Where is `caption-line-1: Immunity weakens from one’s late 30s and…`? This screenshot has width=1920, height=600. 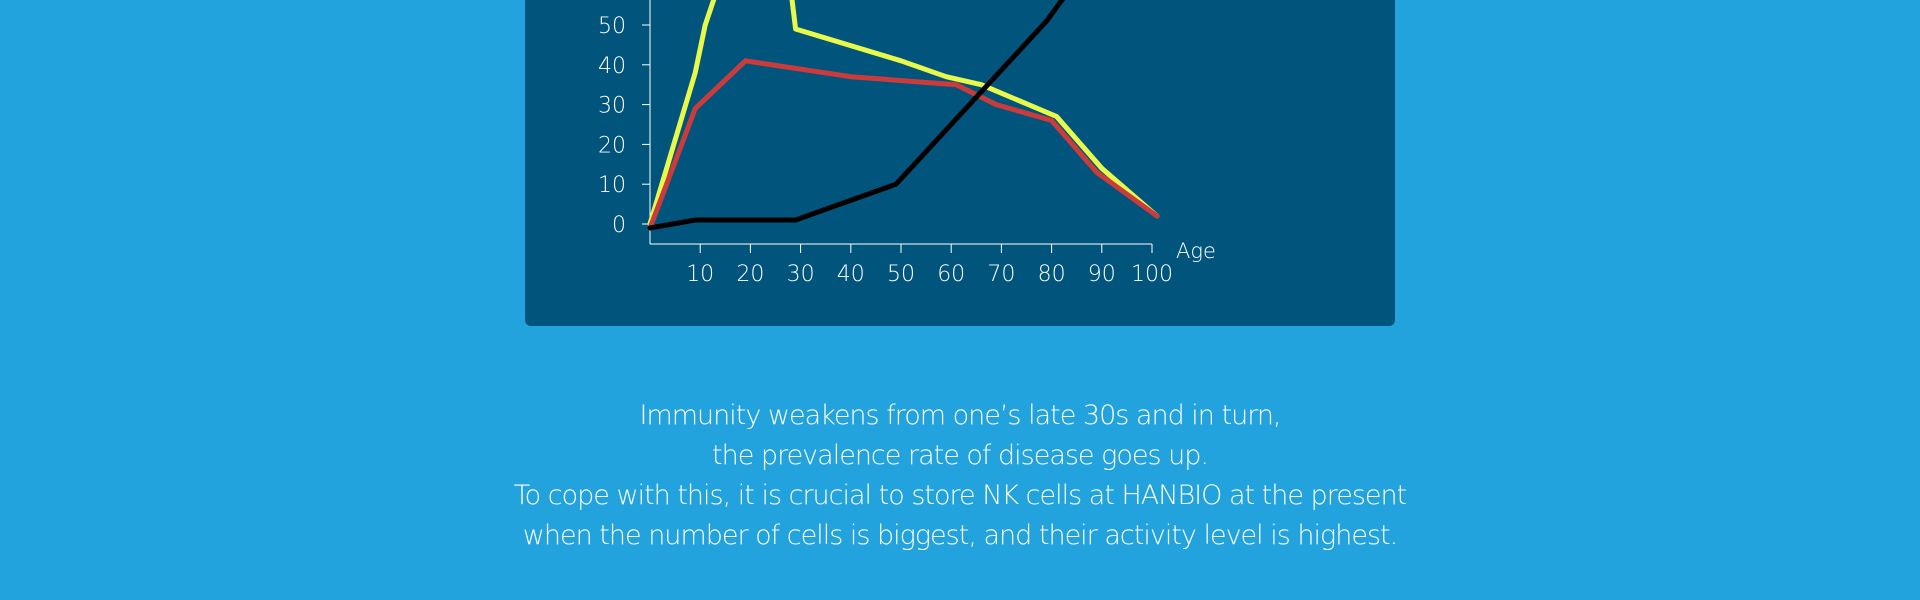 caption-line-1: Immunity weakens from one’s late 30s and… is located at coordinates (960, 415).